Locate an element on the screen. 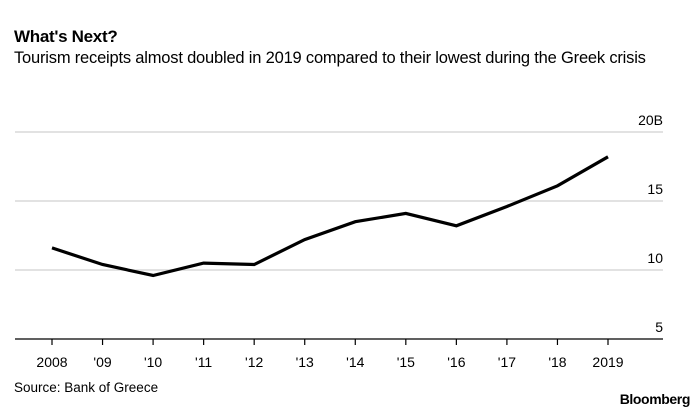 The image size is (700, 412). x-tick-label: '12 is located at coordinates (254, 362).